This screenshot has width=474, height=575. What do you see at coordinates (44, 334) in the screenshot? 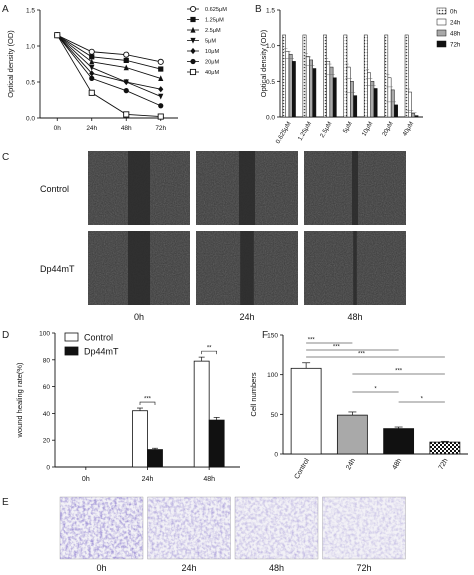
I see `y-tick-label: 100` at bounding box center [44, 334].